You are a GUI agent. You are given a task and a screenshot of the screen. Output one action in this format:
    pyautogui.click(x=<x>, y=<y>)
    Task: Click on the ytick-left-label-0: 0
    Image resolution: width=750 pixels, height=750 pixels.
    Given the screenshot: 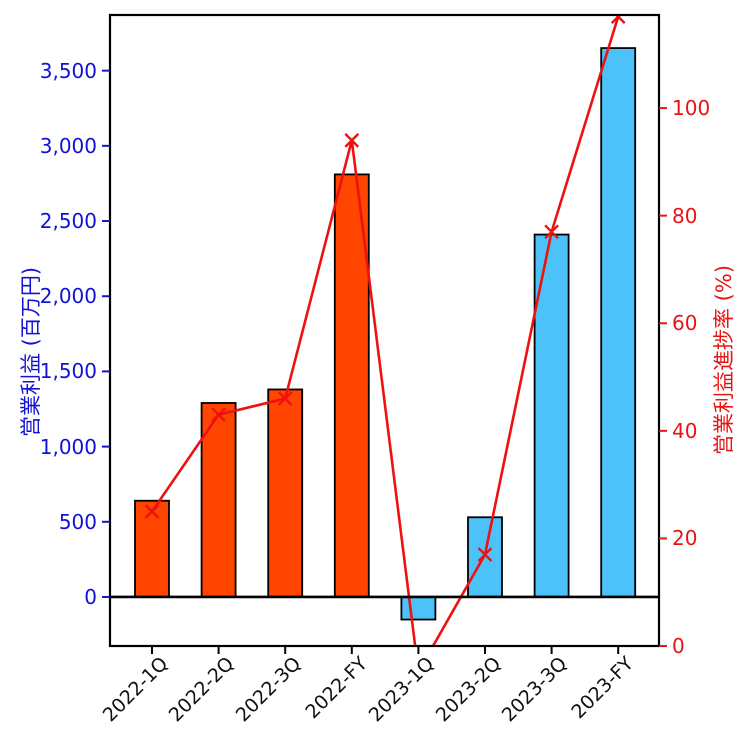 What is the action you would take?
    pyautogui.click(x=90, y=596)
    